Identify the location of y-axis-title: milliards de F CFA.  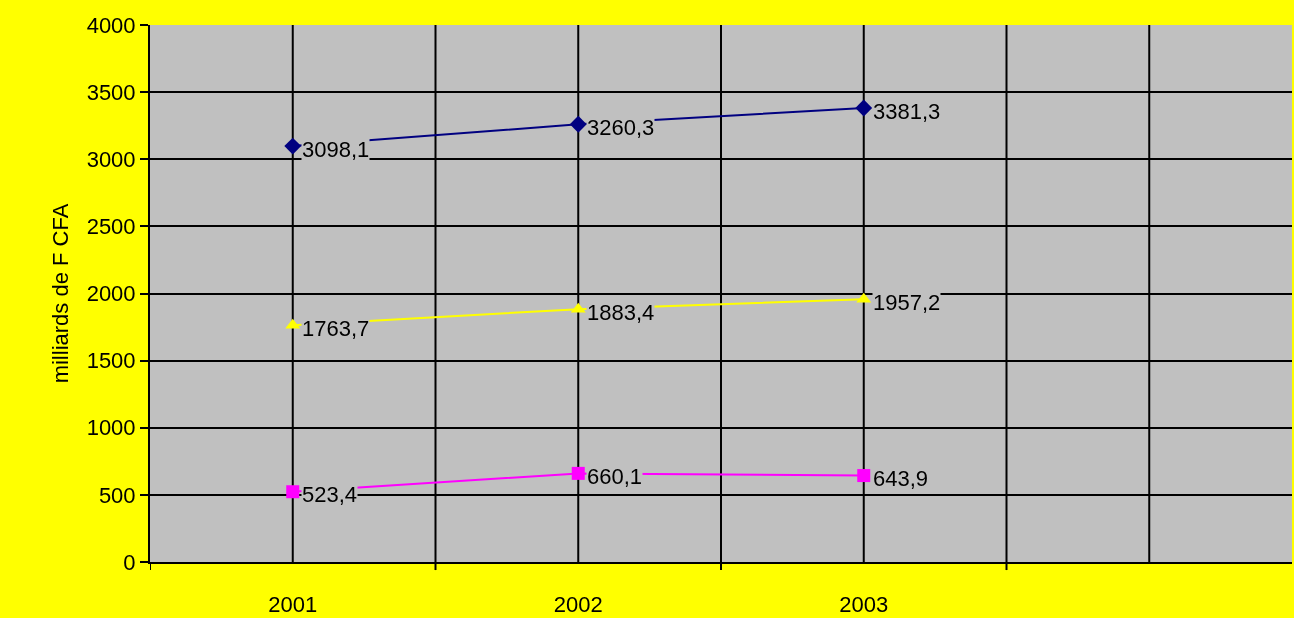
(60, 293).